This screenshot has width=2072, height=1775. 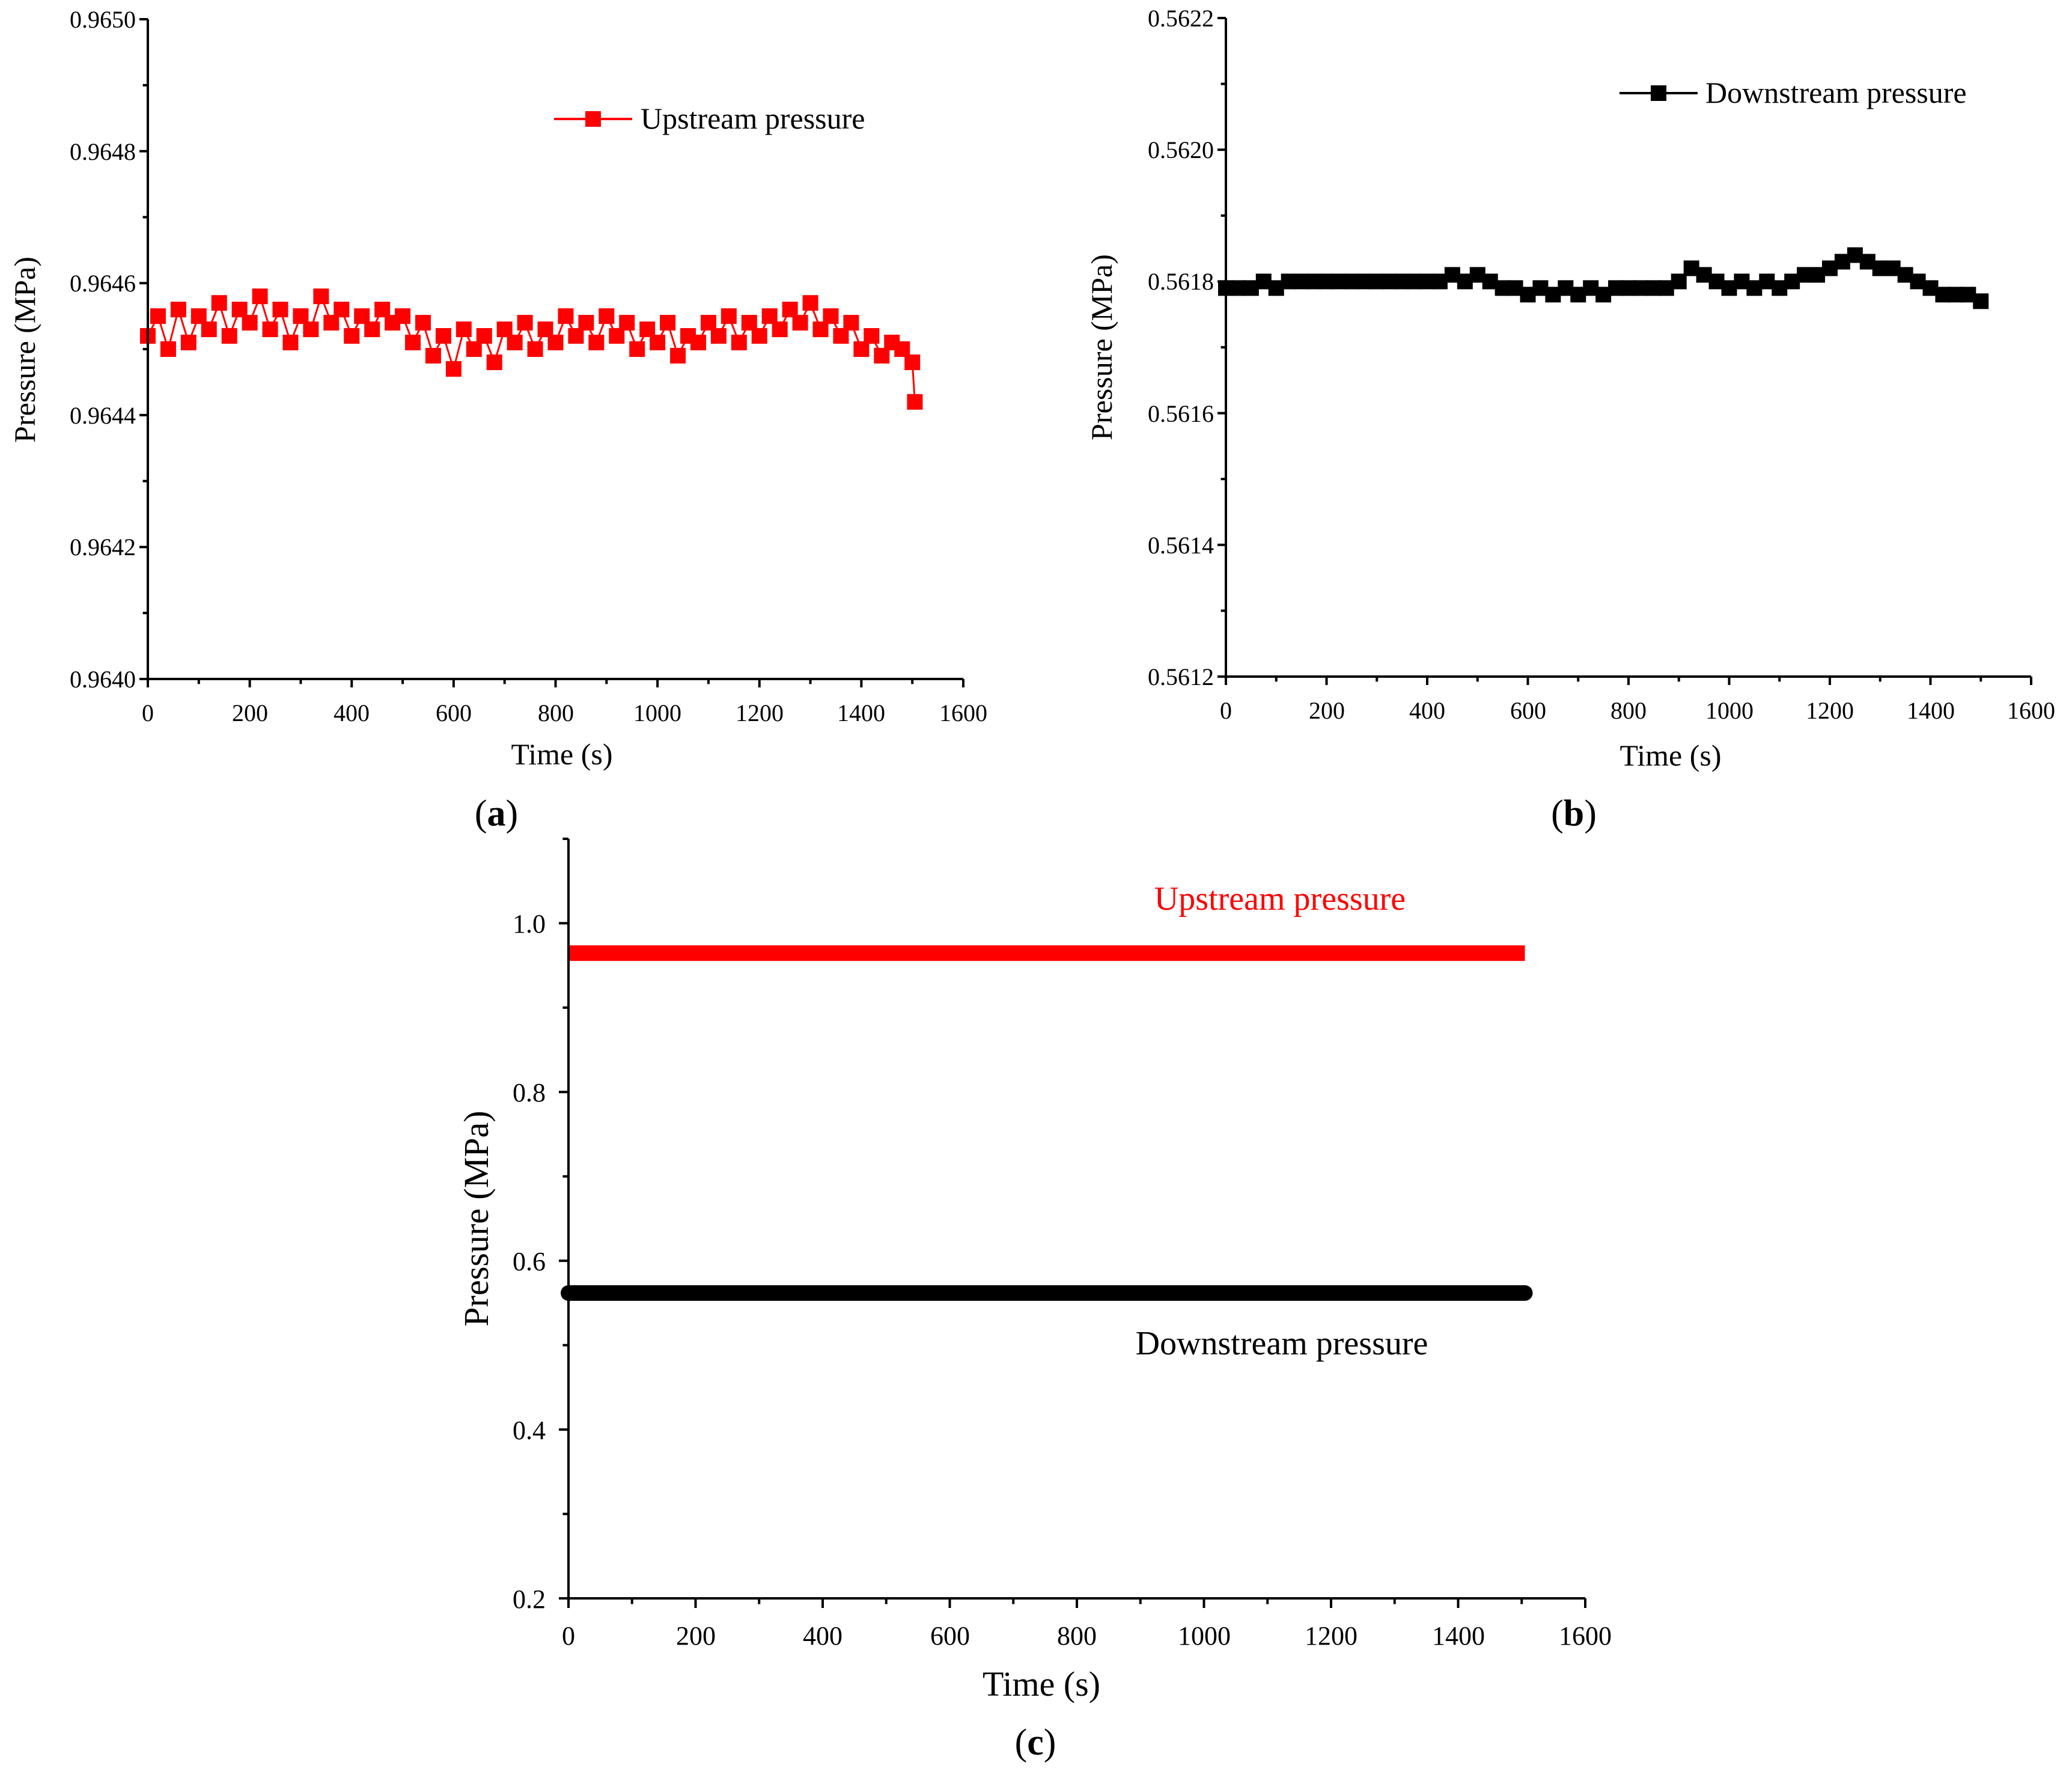 I want to click on panel-b-y-tick-label: 0.5612, so click(x=1181, y=676).